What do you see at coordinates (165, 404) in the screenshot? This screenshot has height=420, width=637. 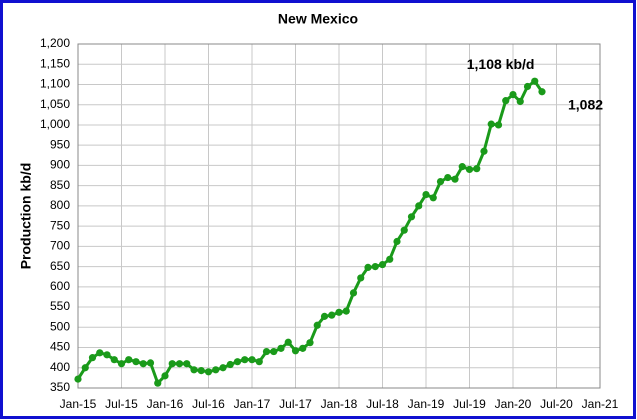 I see `x-tick-label: Jan-16` at bounding box center [165, 404].